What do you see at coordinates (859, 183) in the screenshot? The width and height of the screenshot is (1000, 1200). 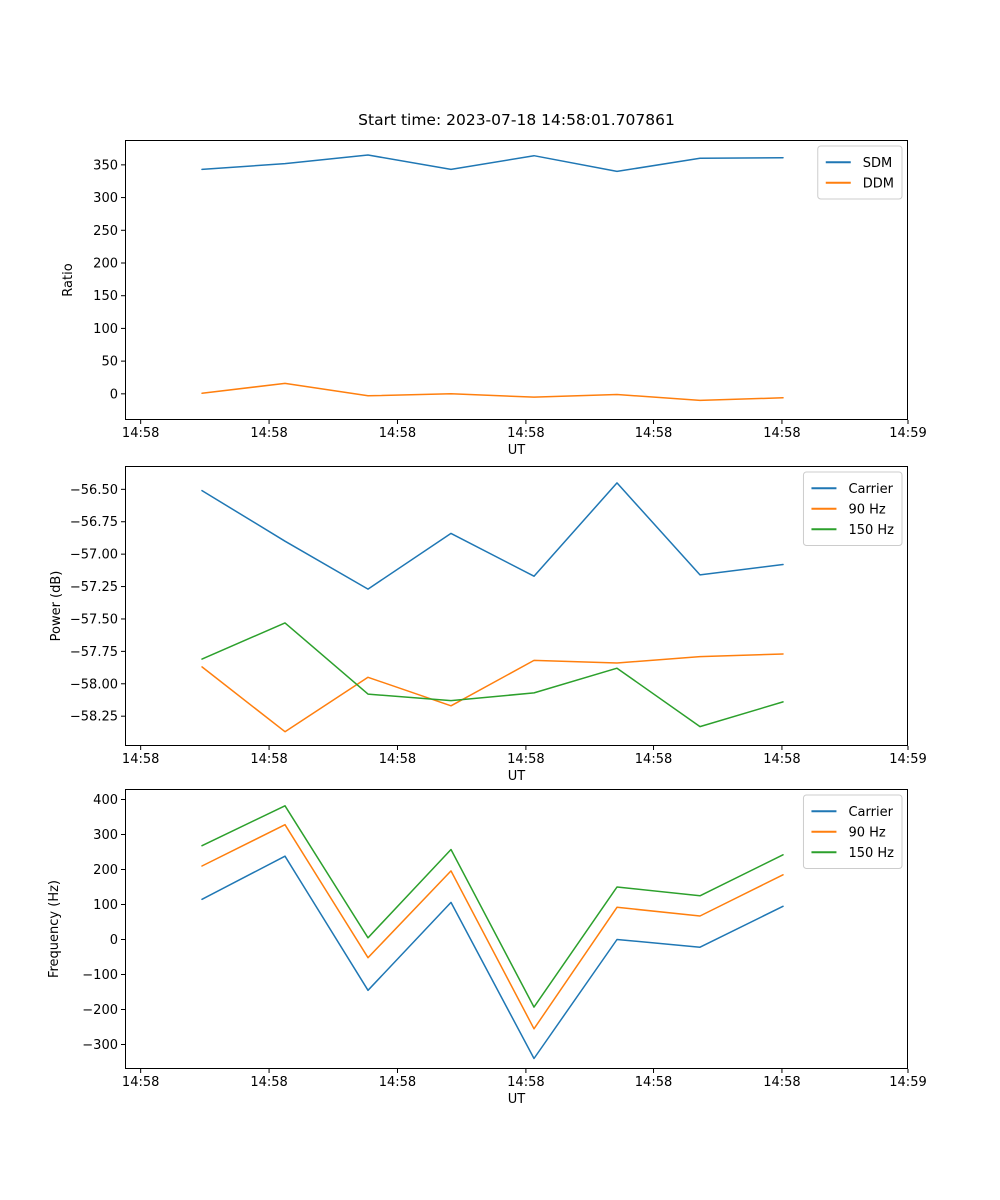 I see `legend-entry-ddm: DDM` at bounding box center [859, 183].